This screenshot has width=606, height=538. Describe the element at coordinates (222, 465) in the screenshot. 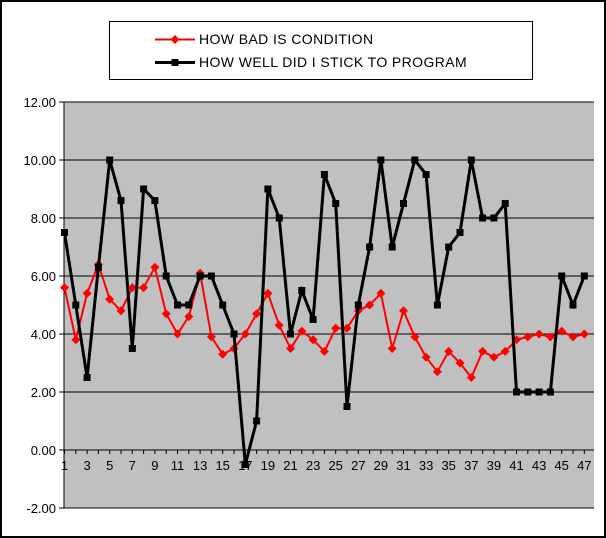

I see `x-axis-label: 15` at that location.